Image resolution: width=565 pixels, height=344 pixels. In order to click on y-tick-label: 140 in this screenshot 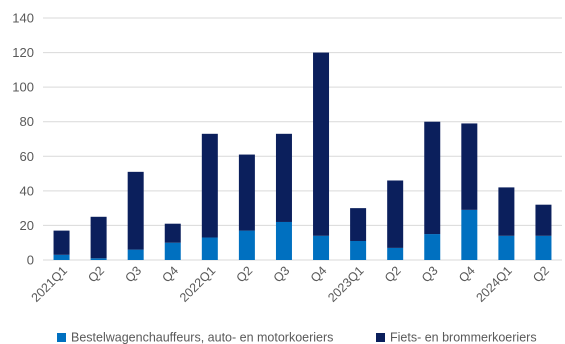, I will do `click(23, 18)`.